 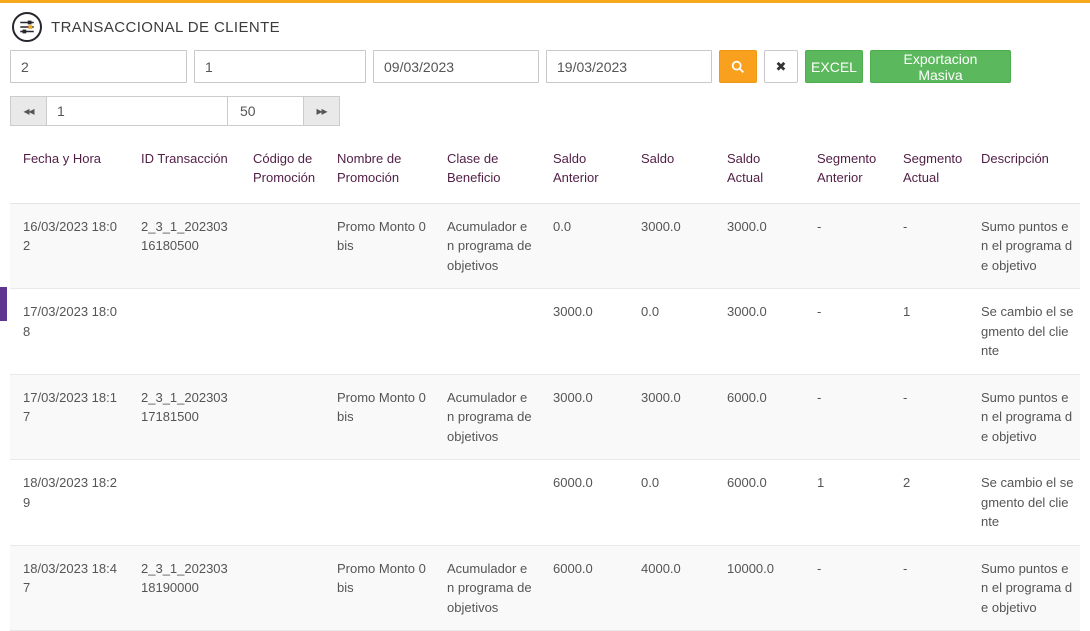 What do you see at coordinates (69, 416) in the screenshot?
I see `table-cell: 17/03/2023 18:17` at bounding box center [69, 416].